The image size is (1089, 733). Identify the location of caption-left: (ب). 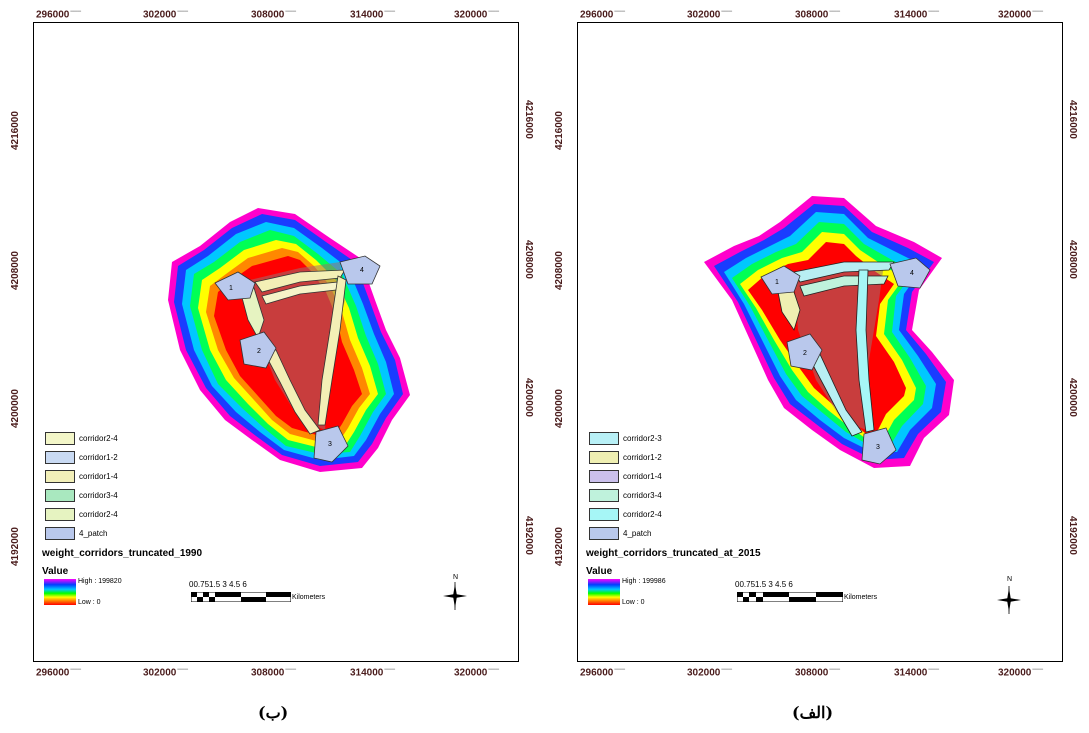
(273, 712).